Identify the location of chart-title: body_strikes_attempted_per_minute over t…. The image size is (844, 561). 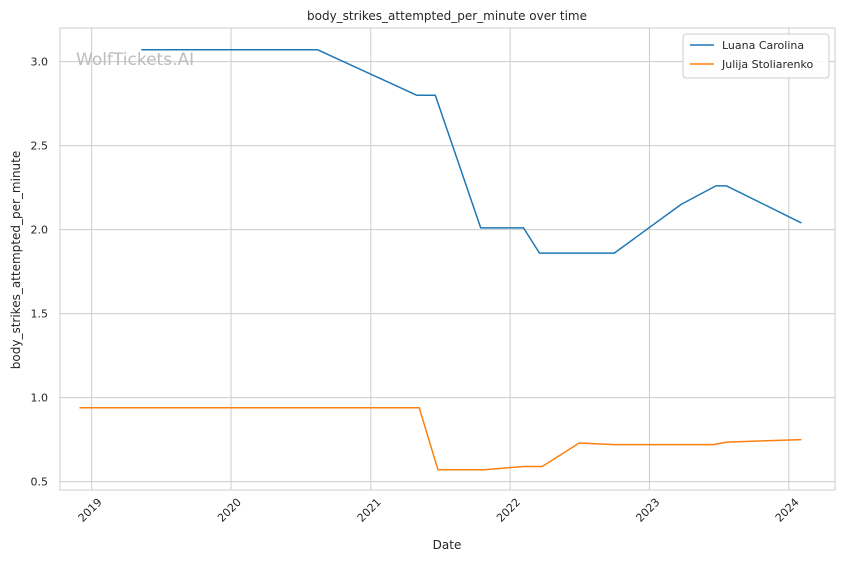
(447, 16).